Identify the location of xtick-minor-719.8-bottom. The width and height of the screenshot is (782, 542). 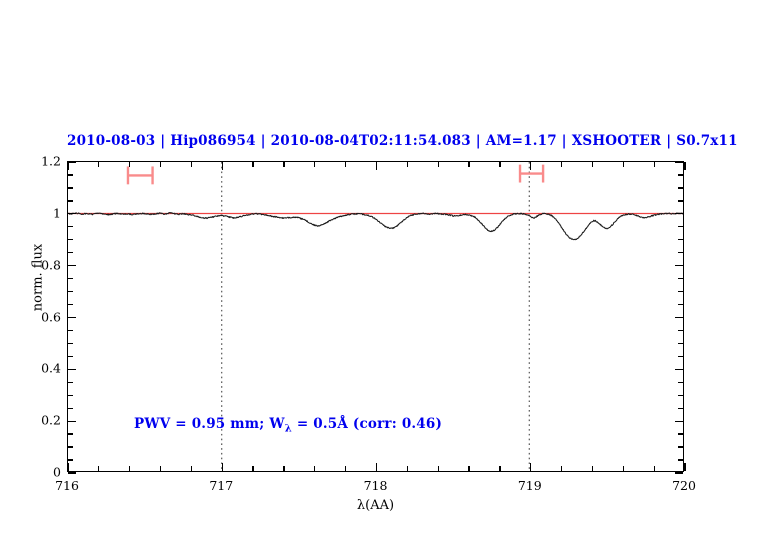
(654, 468).